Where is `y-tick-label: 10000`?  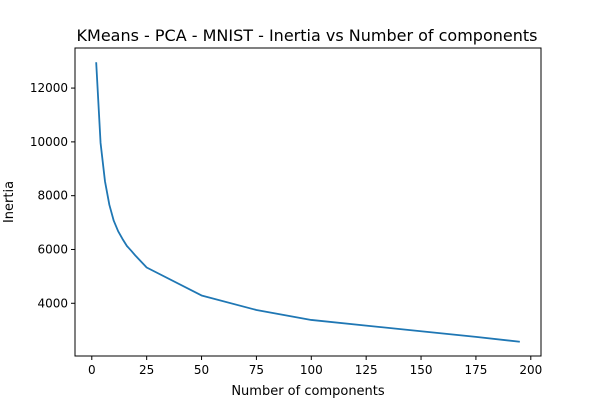 y-tick-label: 10000 is located at coordinates (49, 142).